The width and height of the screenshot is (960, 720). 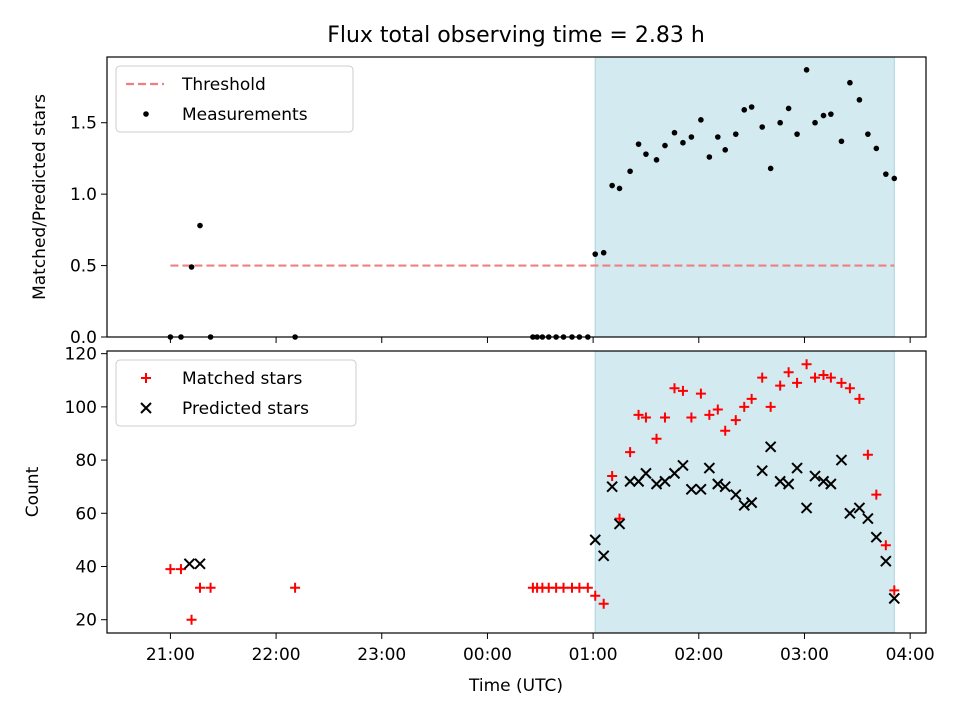 What do you see at coordinates (698, 655) in the screenshot?
I see `x-tick-label: 02:00` at bounding box center [698, 655].